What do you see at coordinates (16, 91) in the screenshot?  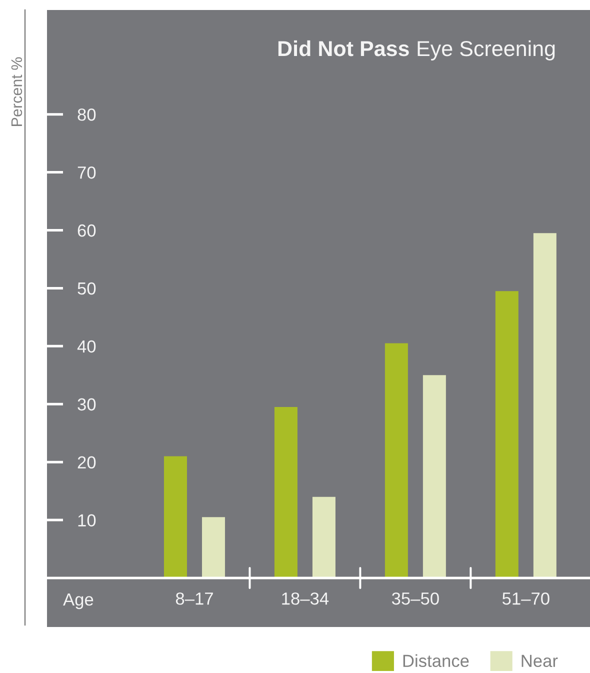 I see `y-axis-title: Percent %` at bounding box center [16, 91].